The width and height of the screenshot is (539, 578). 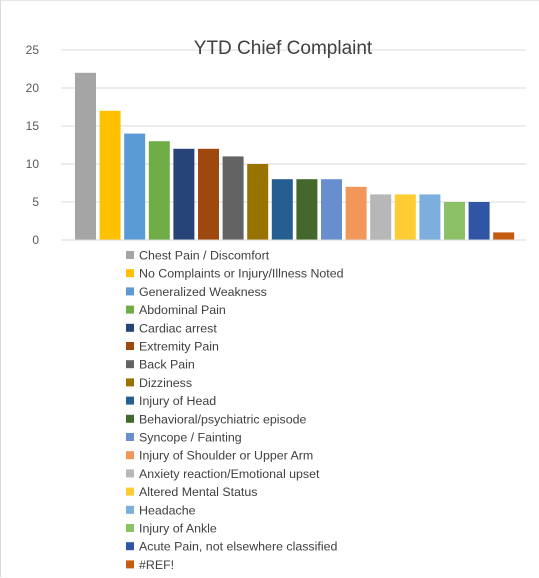 I want to click on y-tick-label: 25, so click(x=33, y=50).